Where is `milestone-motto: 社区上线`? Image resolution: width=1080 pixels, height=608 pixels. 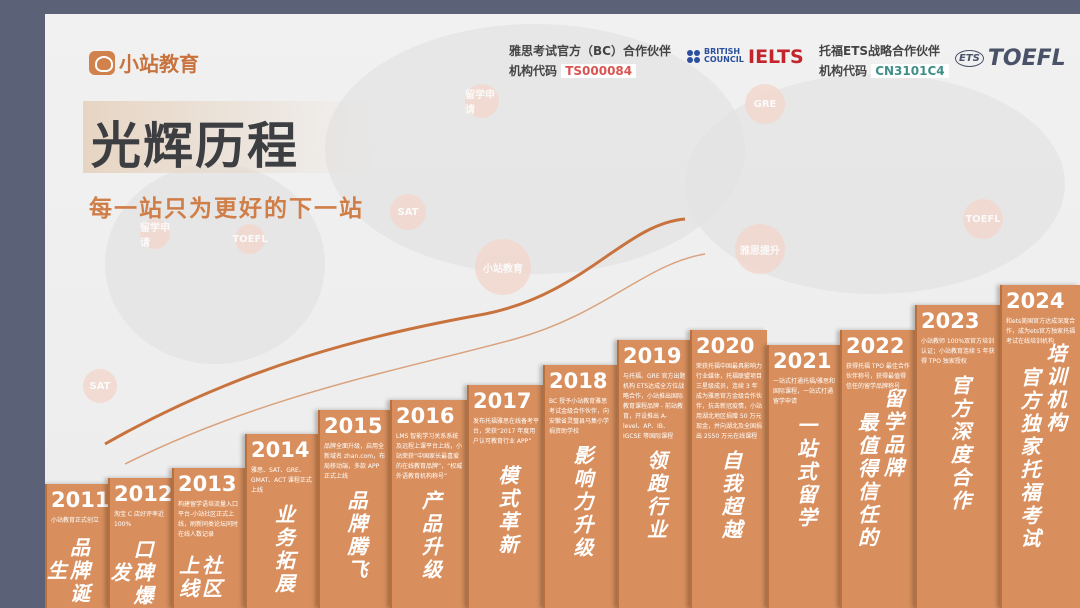 milestone-motto: 社区上线 is located at coordinates (199, 578).